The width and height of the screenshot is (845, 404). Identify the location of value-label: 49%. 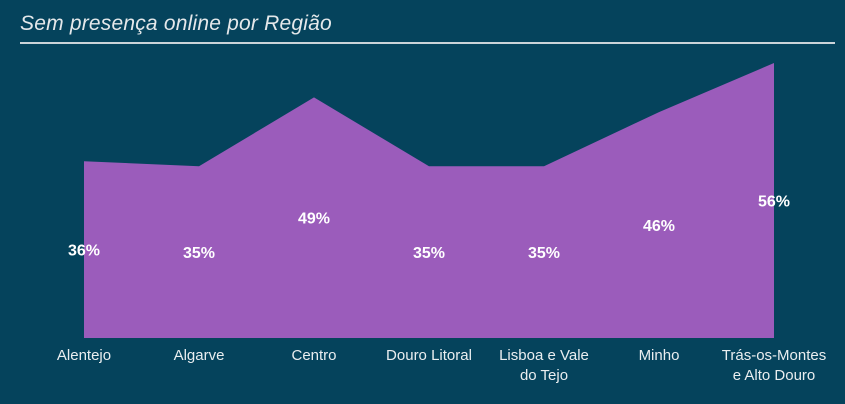
(314, 219).